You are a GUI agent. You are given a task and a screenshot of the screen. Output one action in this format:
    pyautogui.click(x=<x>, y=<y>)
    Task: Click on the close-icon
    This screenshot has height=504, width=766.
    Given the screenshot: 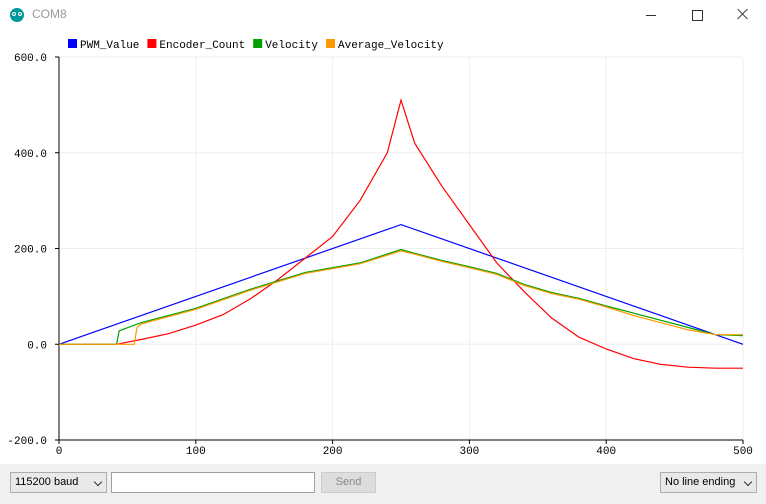 What is the action you would take?
    pyautogui.click(x=743, y=14)
    